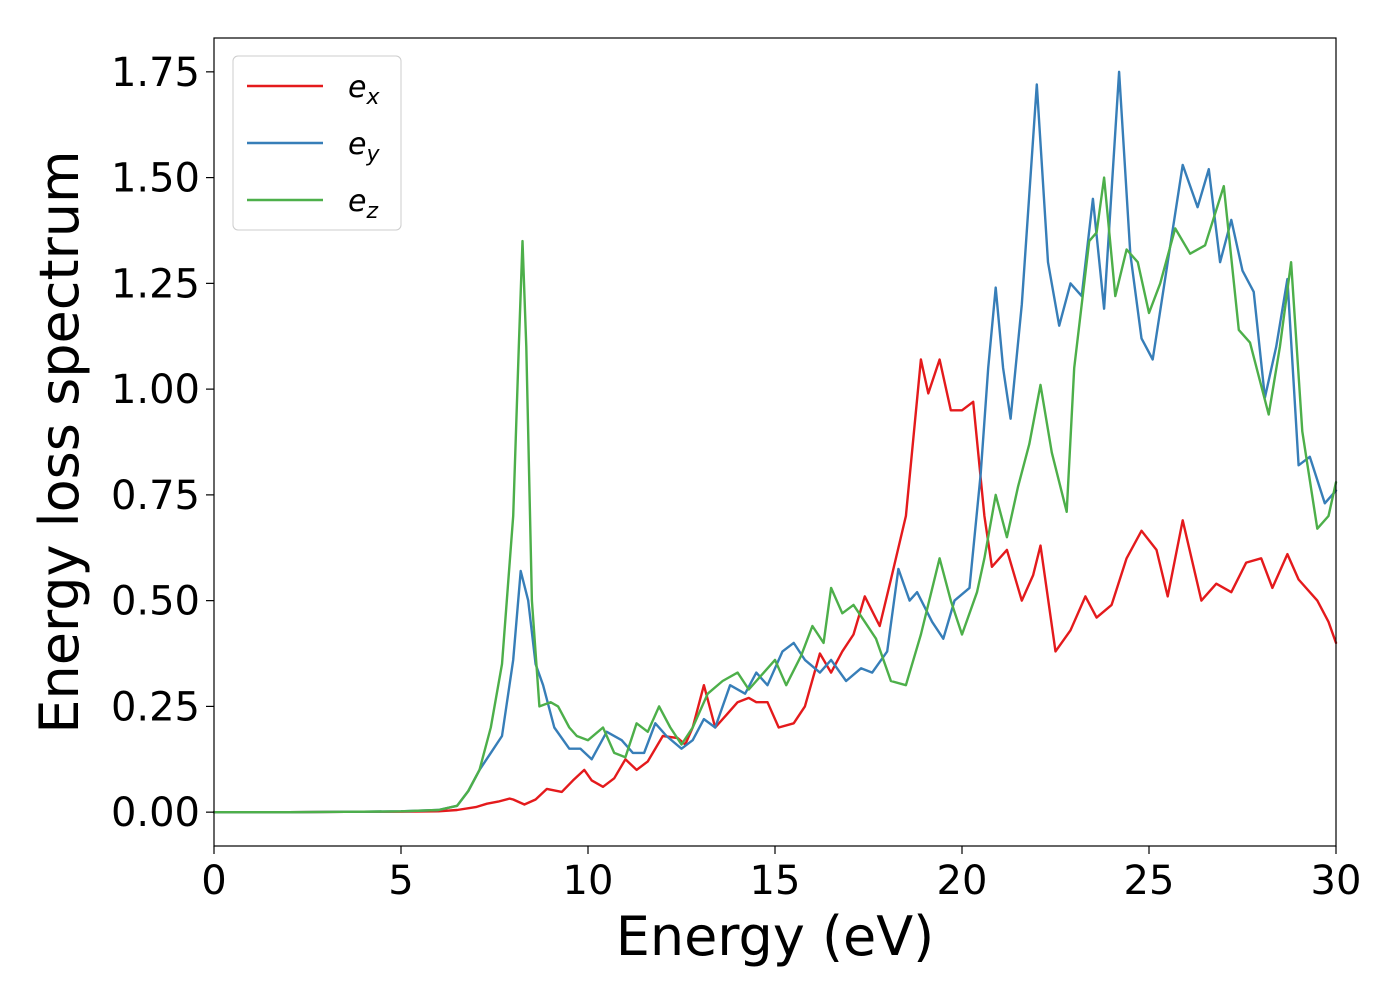 Image resolution: width=1400 pixels, height=1000 pixels. Describe the element at coordinates (155, 73) in the screenshot. I see `y-tick-label: 1.75` at that location.